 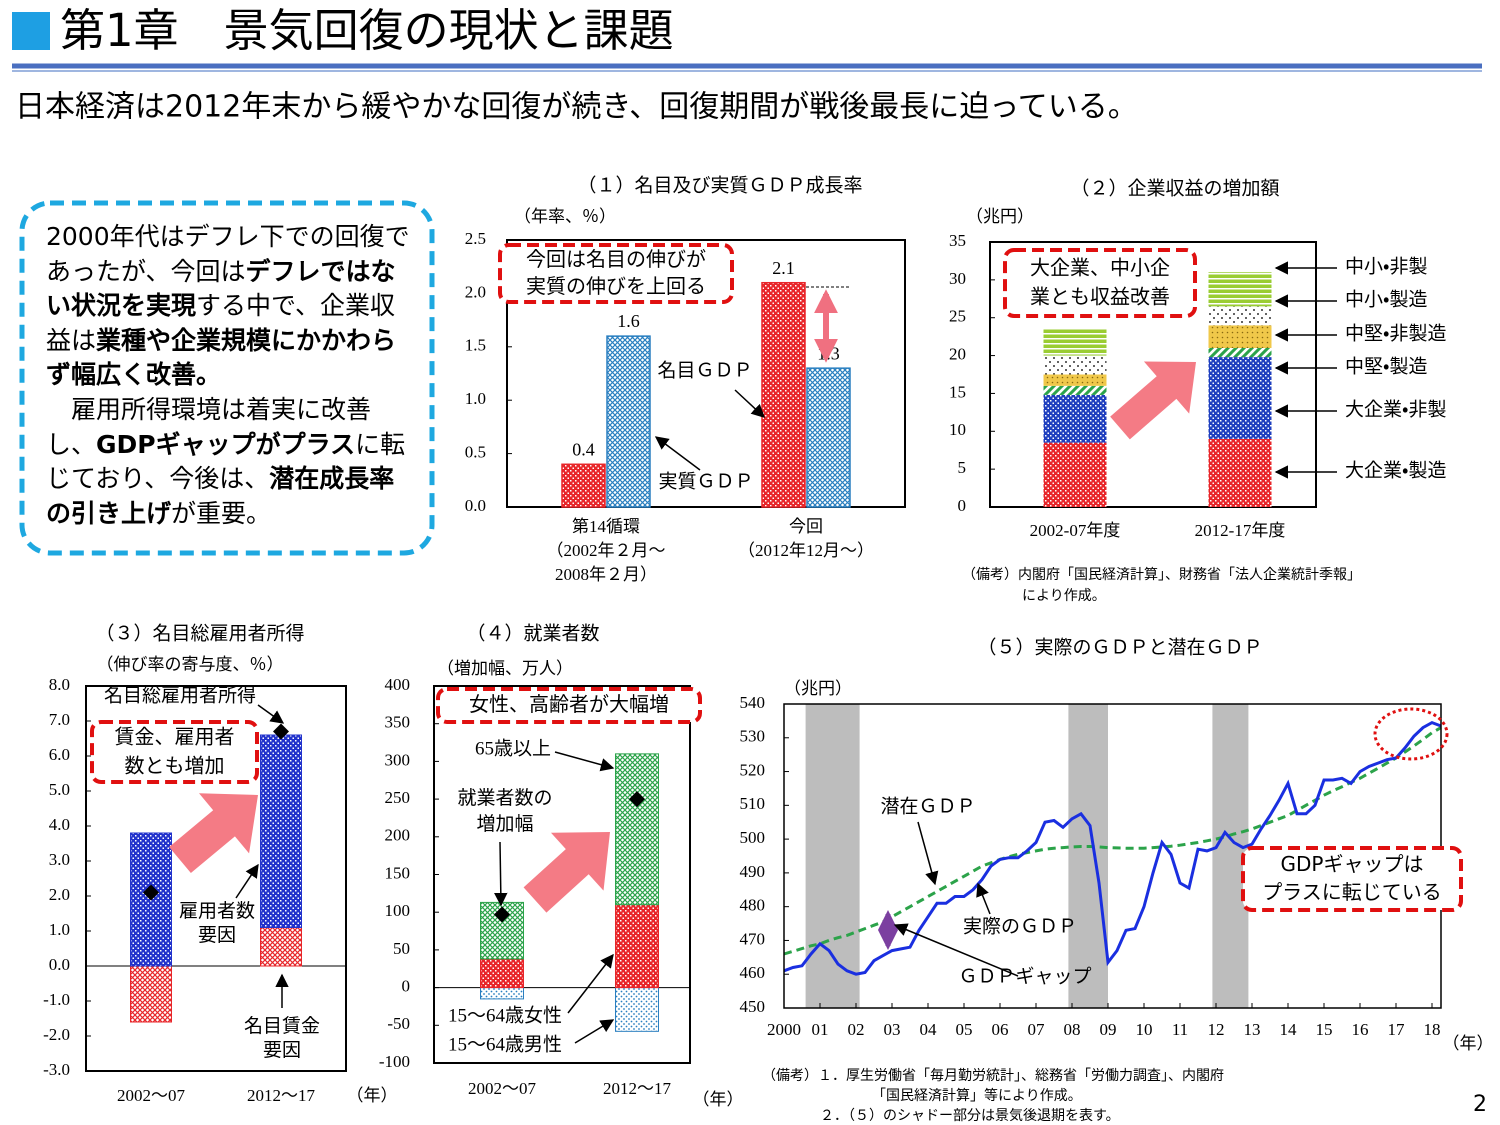 I want to click on series-label: 65歳以上, so click(x=513, y=748).